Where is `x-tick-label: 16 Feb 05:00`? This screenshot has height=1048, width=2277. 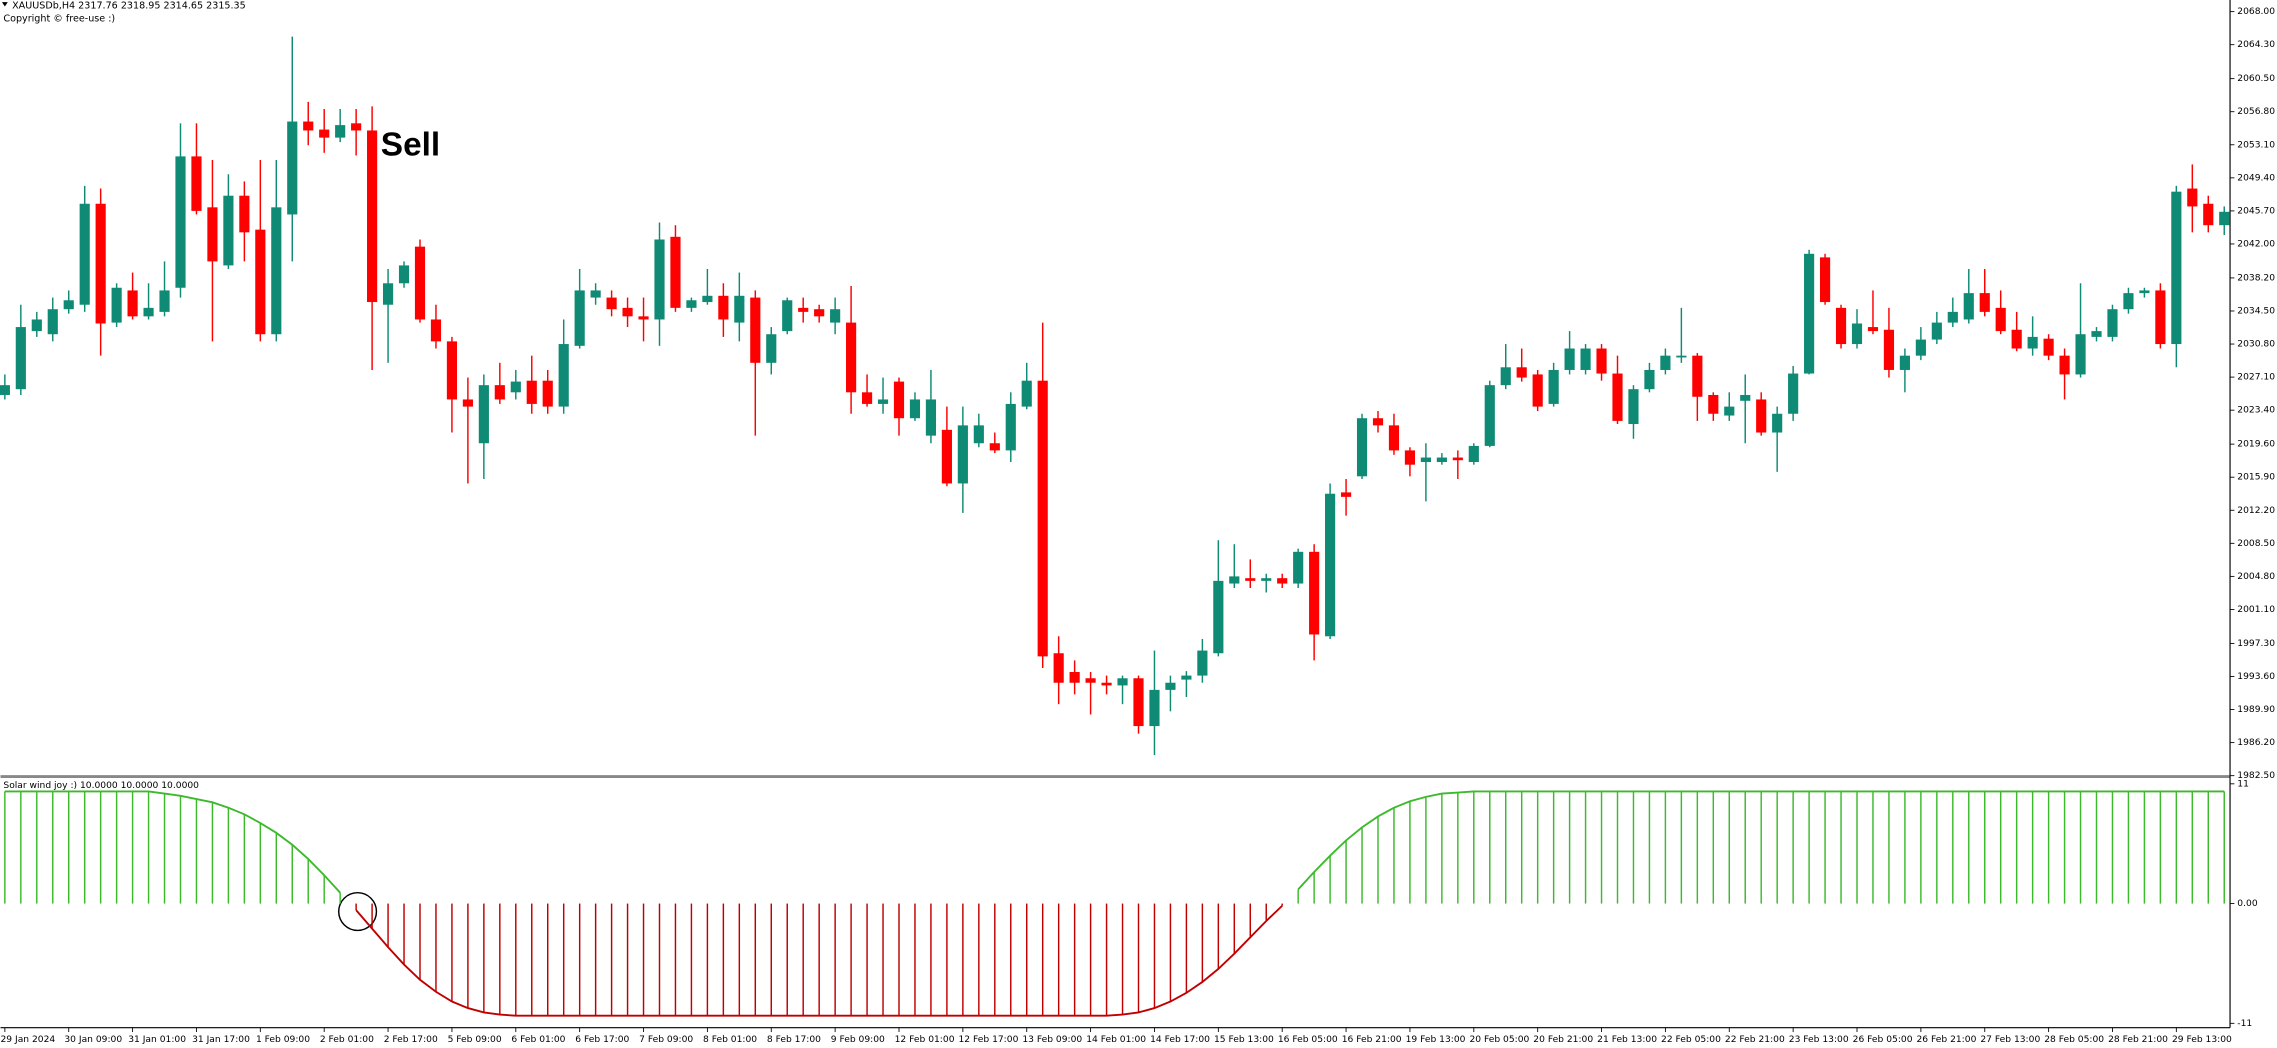 x-tick-label: 16 Feb 05:00 is located at coordinates (1308, 1040).